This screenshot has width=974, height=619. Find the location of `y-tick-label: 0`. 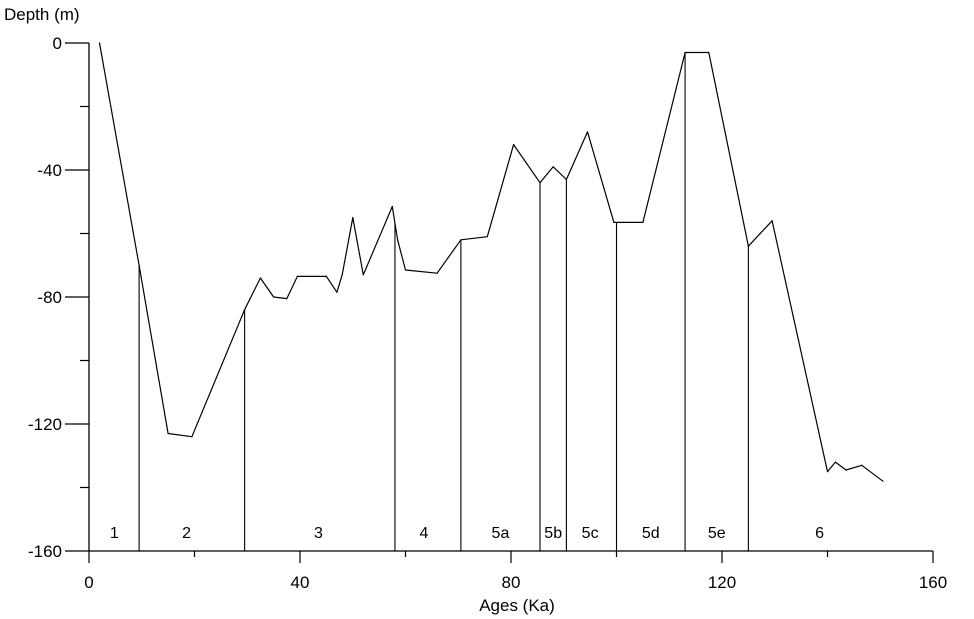

y-tick-label: 0 is located at coordinates (57, 43).